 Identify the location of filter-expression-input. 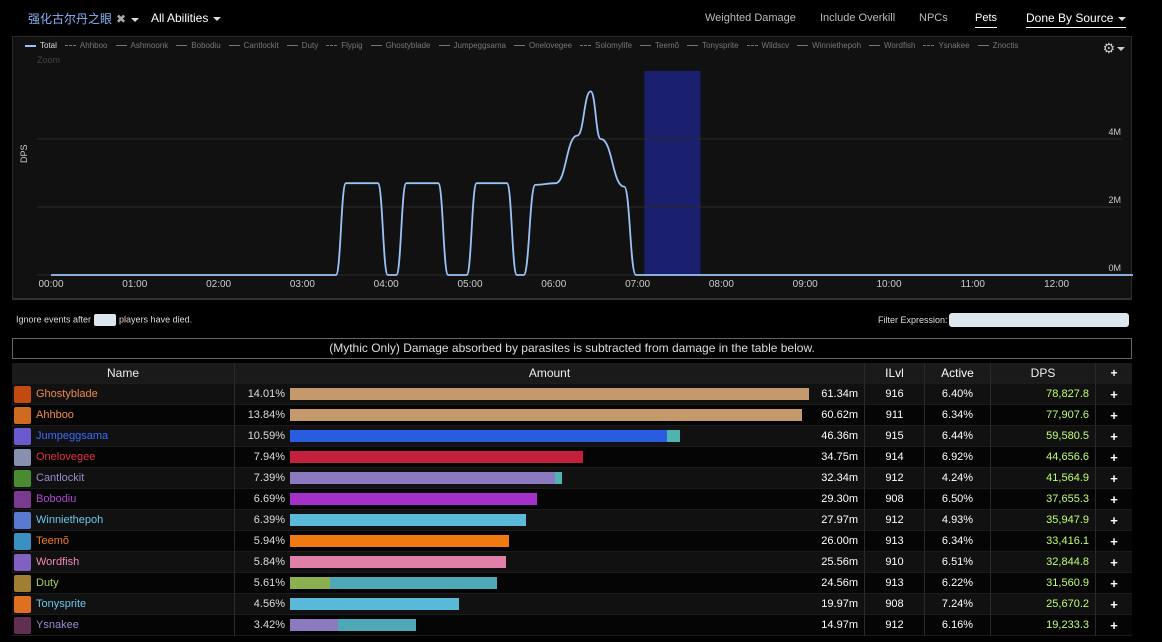
(1039, 320).